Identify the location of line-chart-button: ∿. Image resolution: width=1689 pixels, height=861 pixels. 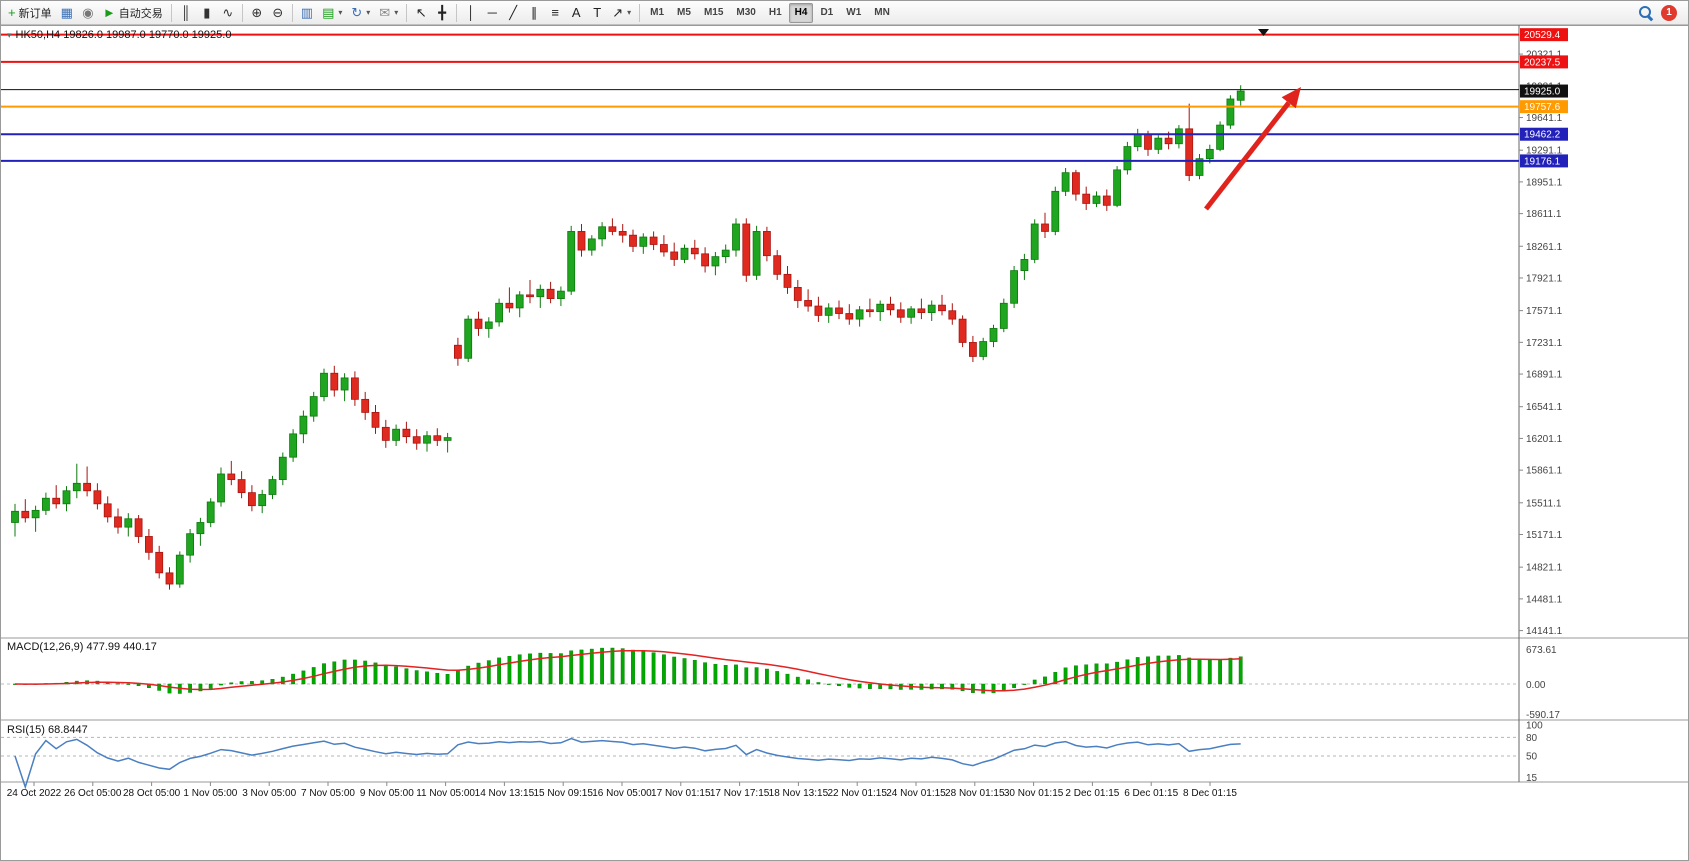
(228, 13).